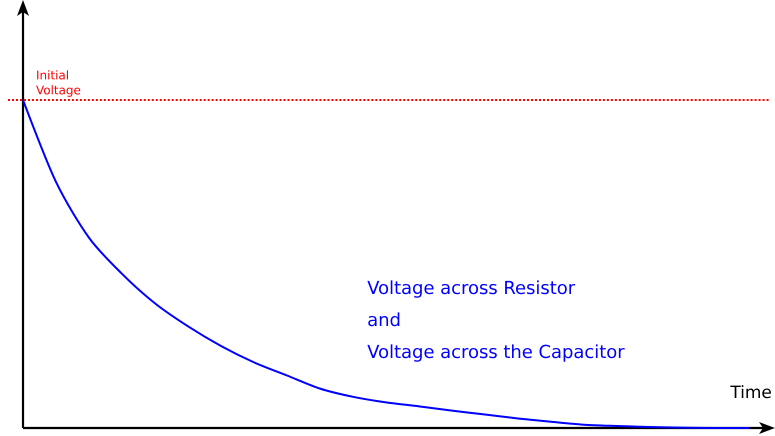  I want to click on annotation: Voltage across Resistor, so click(471, 289).